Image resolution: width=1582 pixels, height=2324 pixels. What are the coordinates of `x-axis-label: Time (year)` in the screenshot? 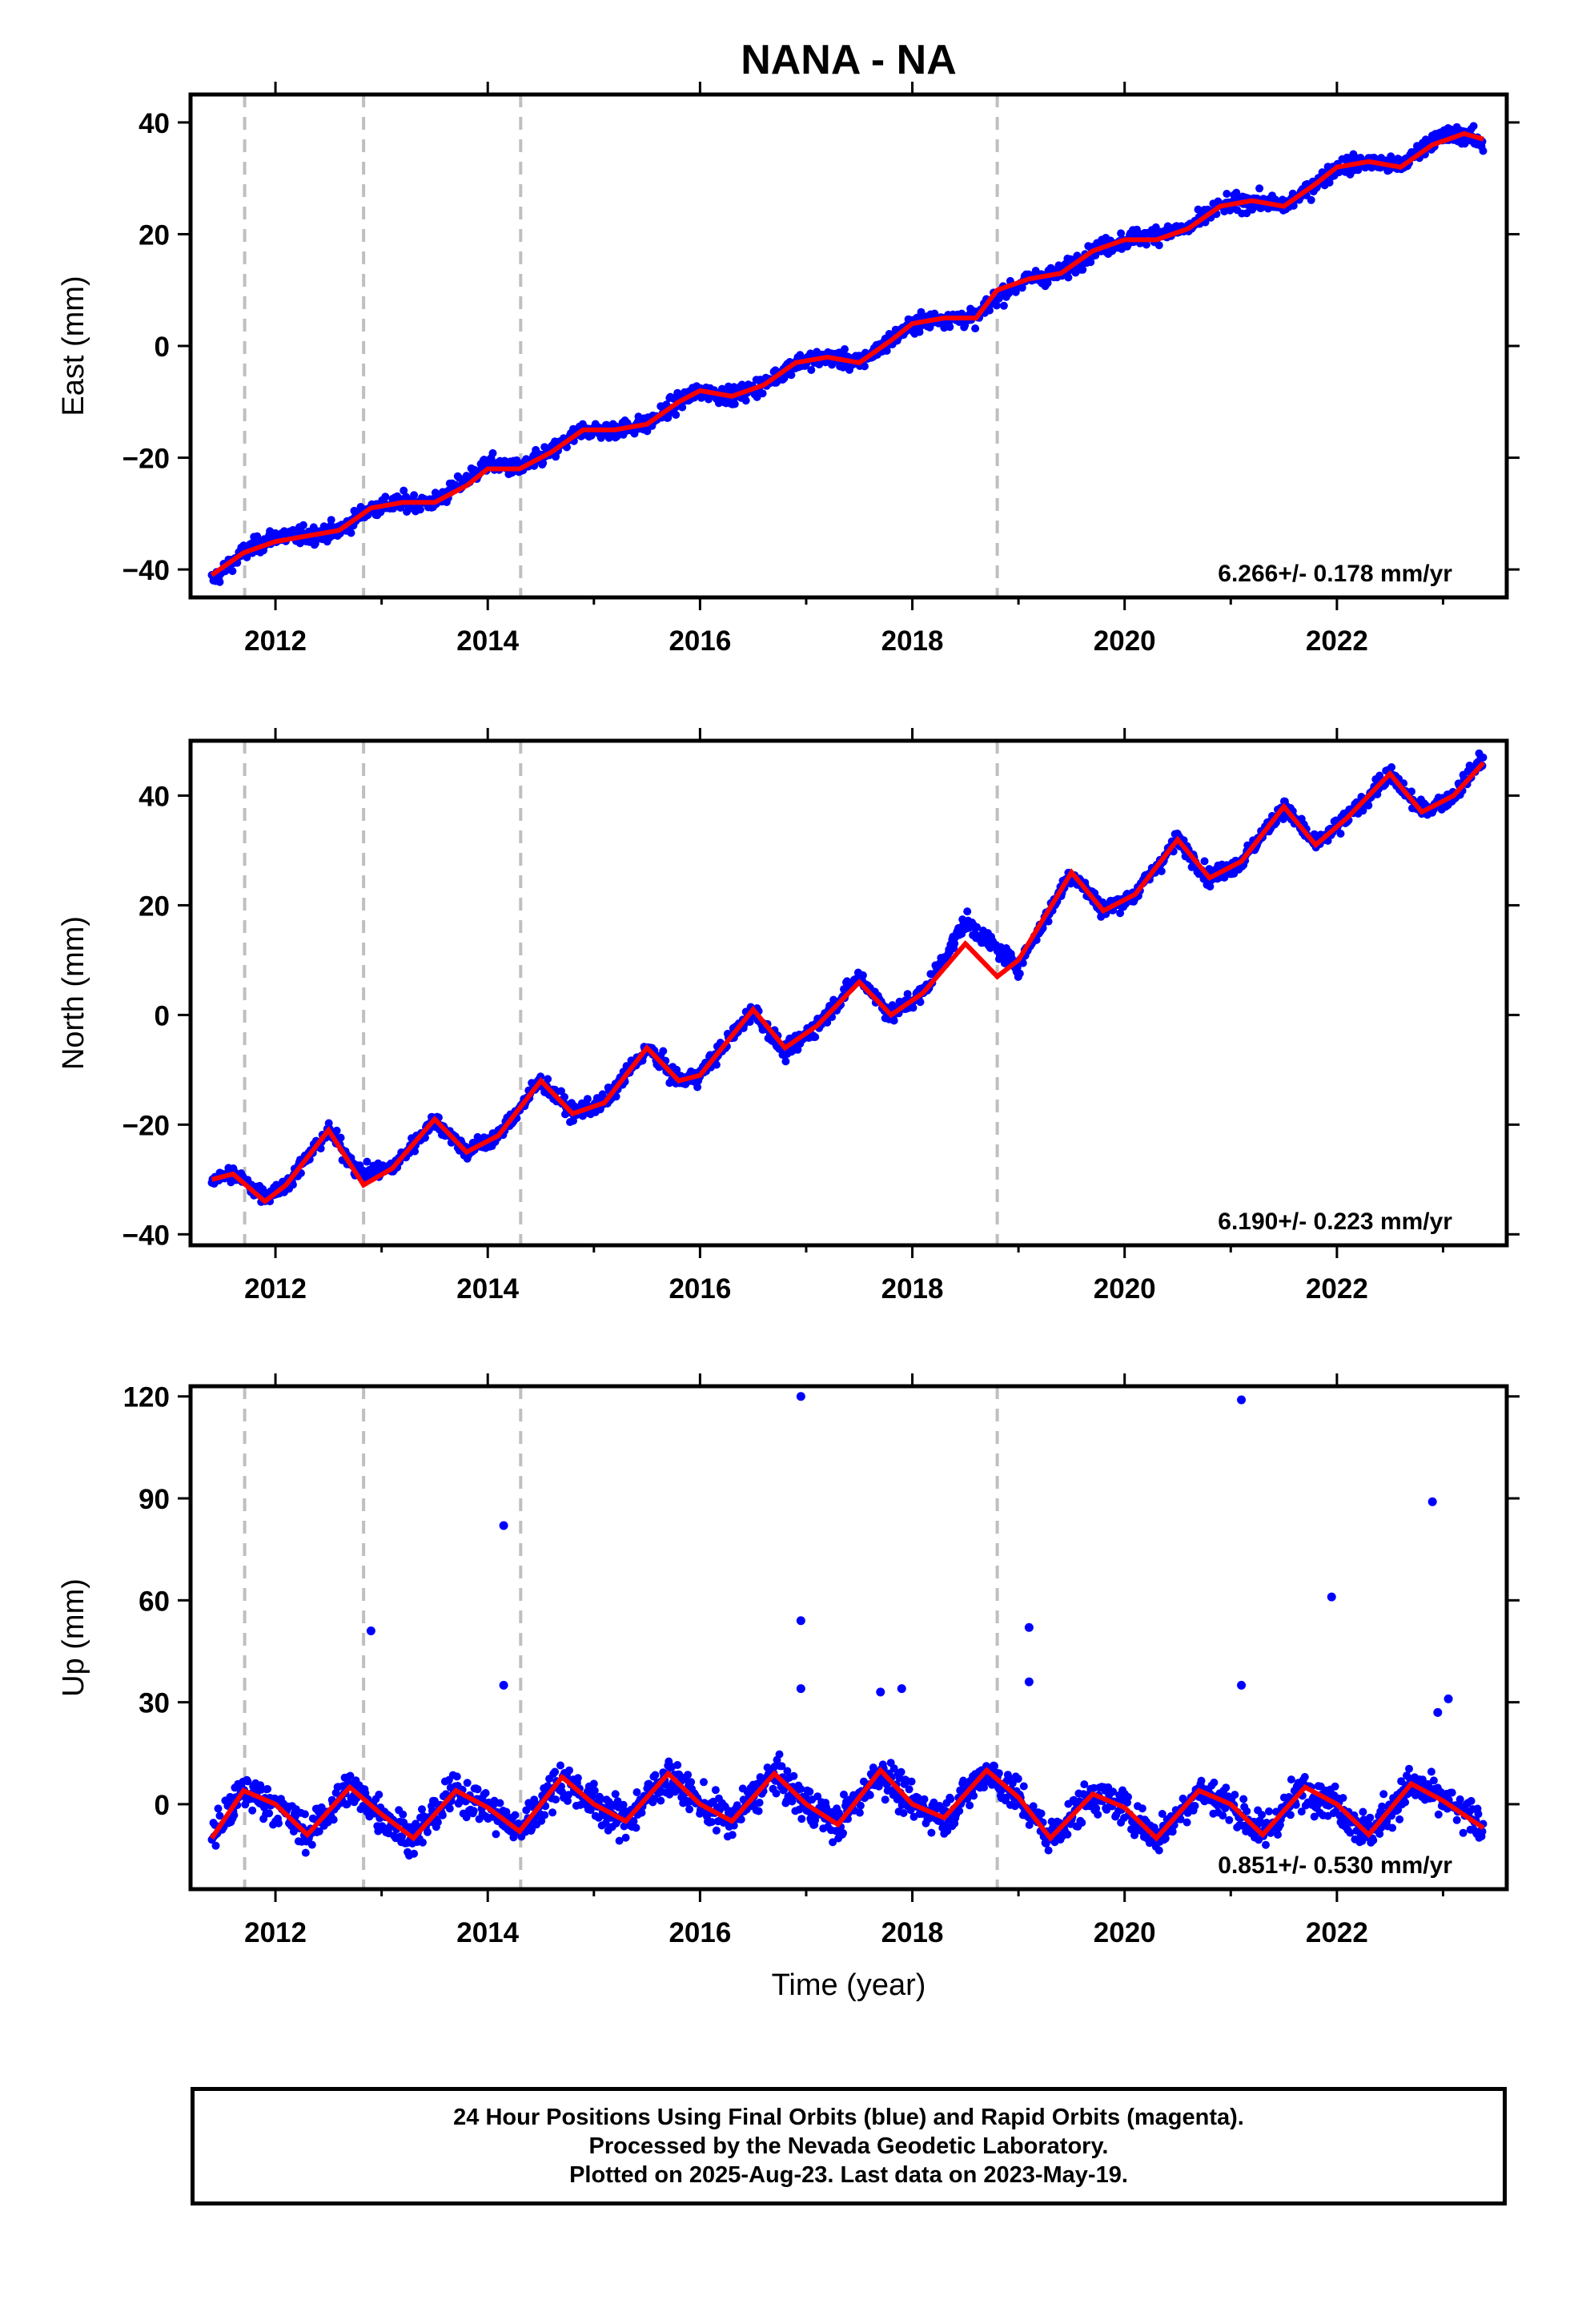 It's located at (849, 1985).